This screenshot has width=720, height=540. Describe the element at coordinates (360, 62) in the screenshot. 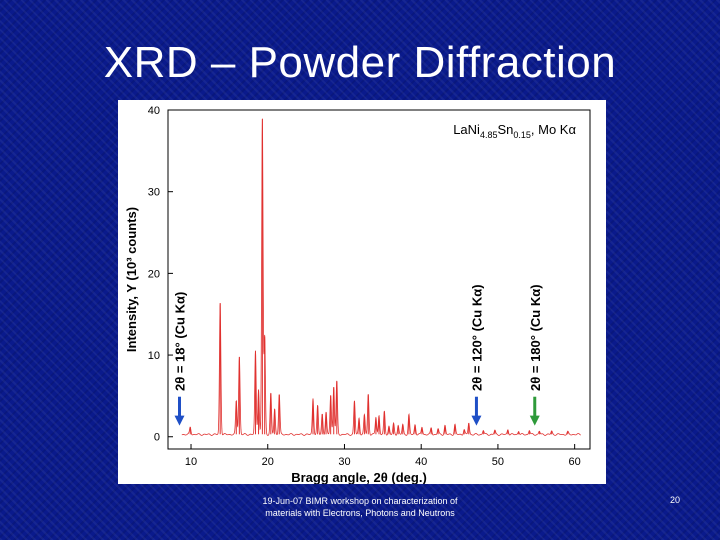

I see `slide-title: XRD – Powder Diffraction` at that location.